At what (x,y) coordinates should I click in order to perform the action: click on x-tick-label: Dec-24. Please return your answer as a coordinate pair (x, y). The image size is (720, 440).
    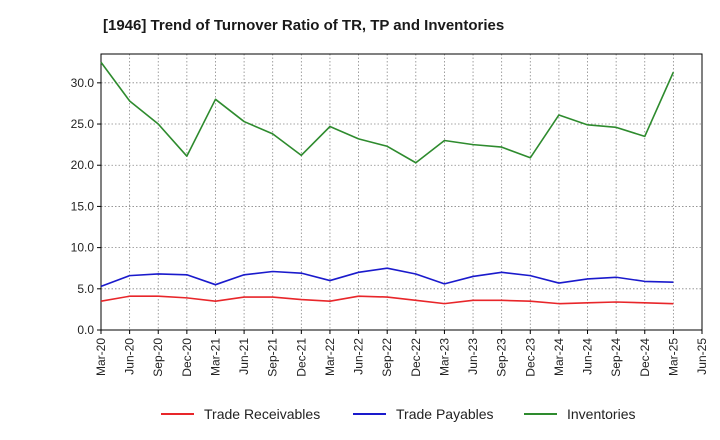
    Looking at the image, I should click on (645, 357).